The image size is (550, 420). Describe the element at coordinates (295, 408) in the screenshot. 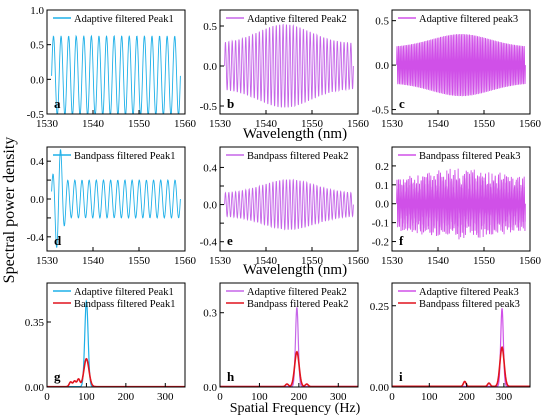

I see `row-xlabel-3: Spatial Frequency (Hz)` at that location.